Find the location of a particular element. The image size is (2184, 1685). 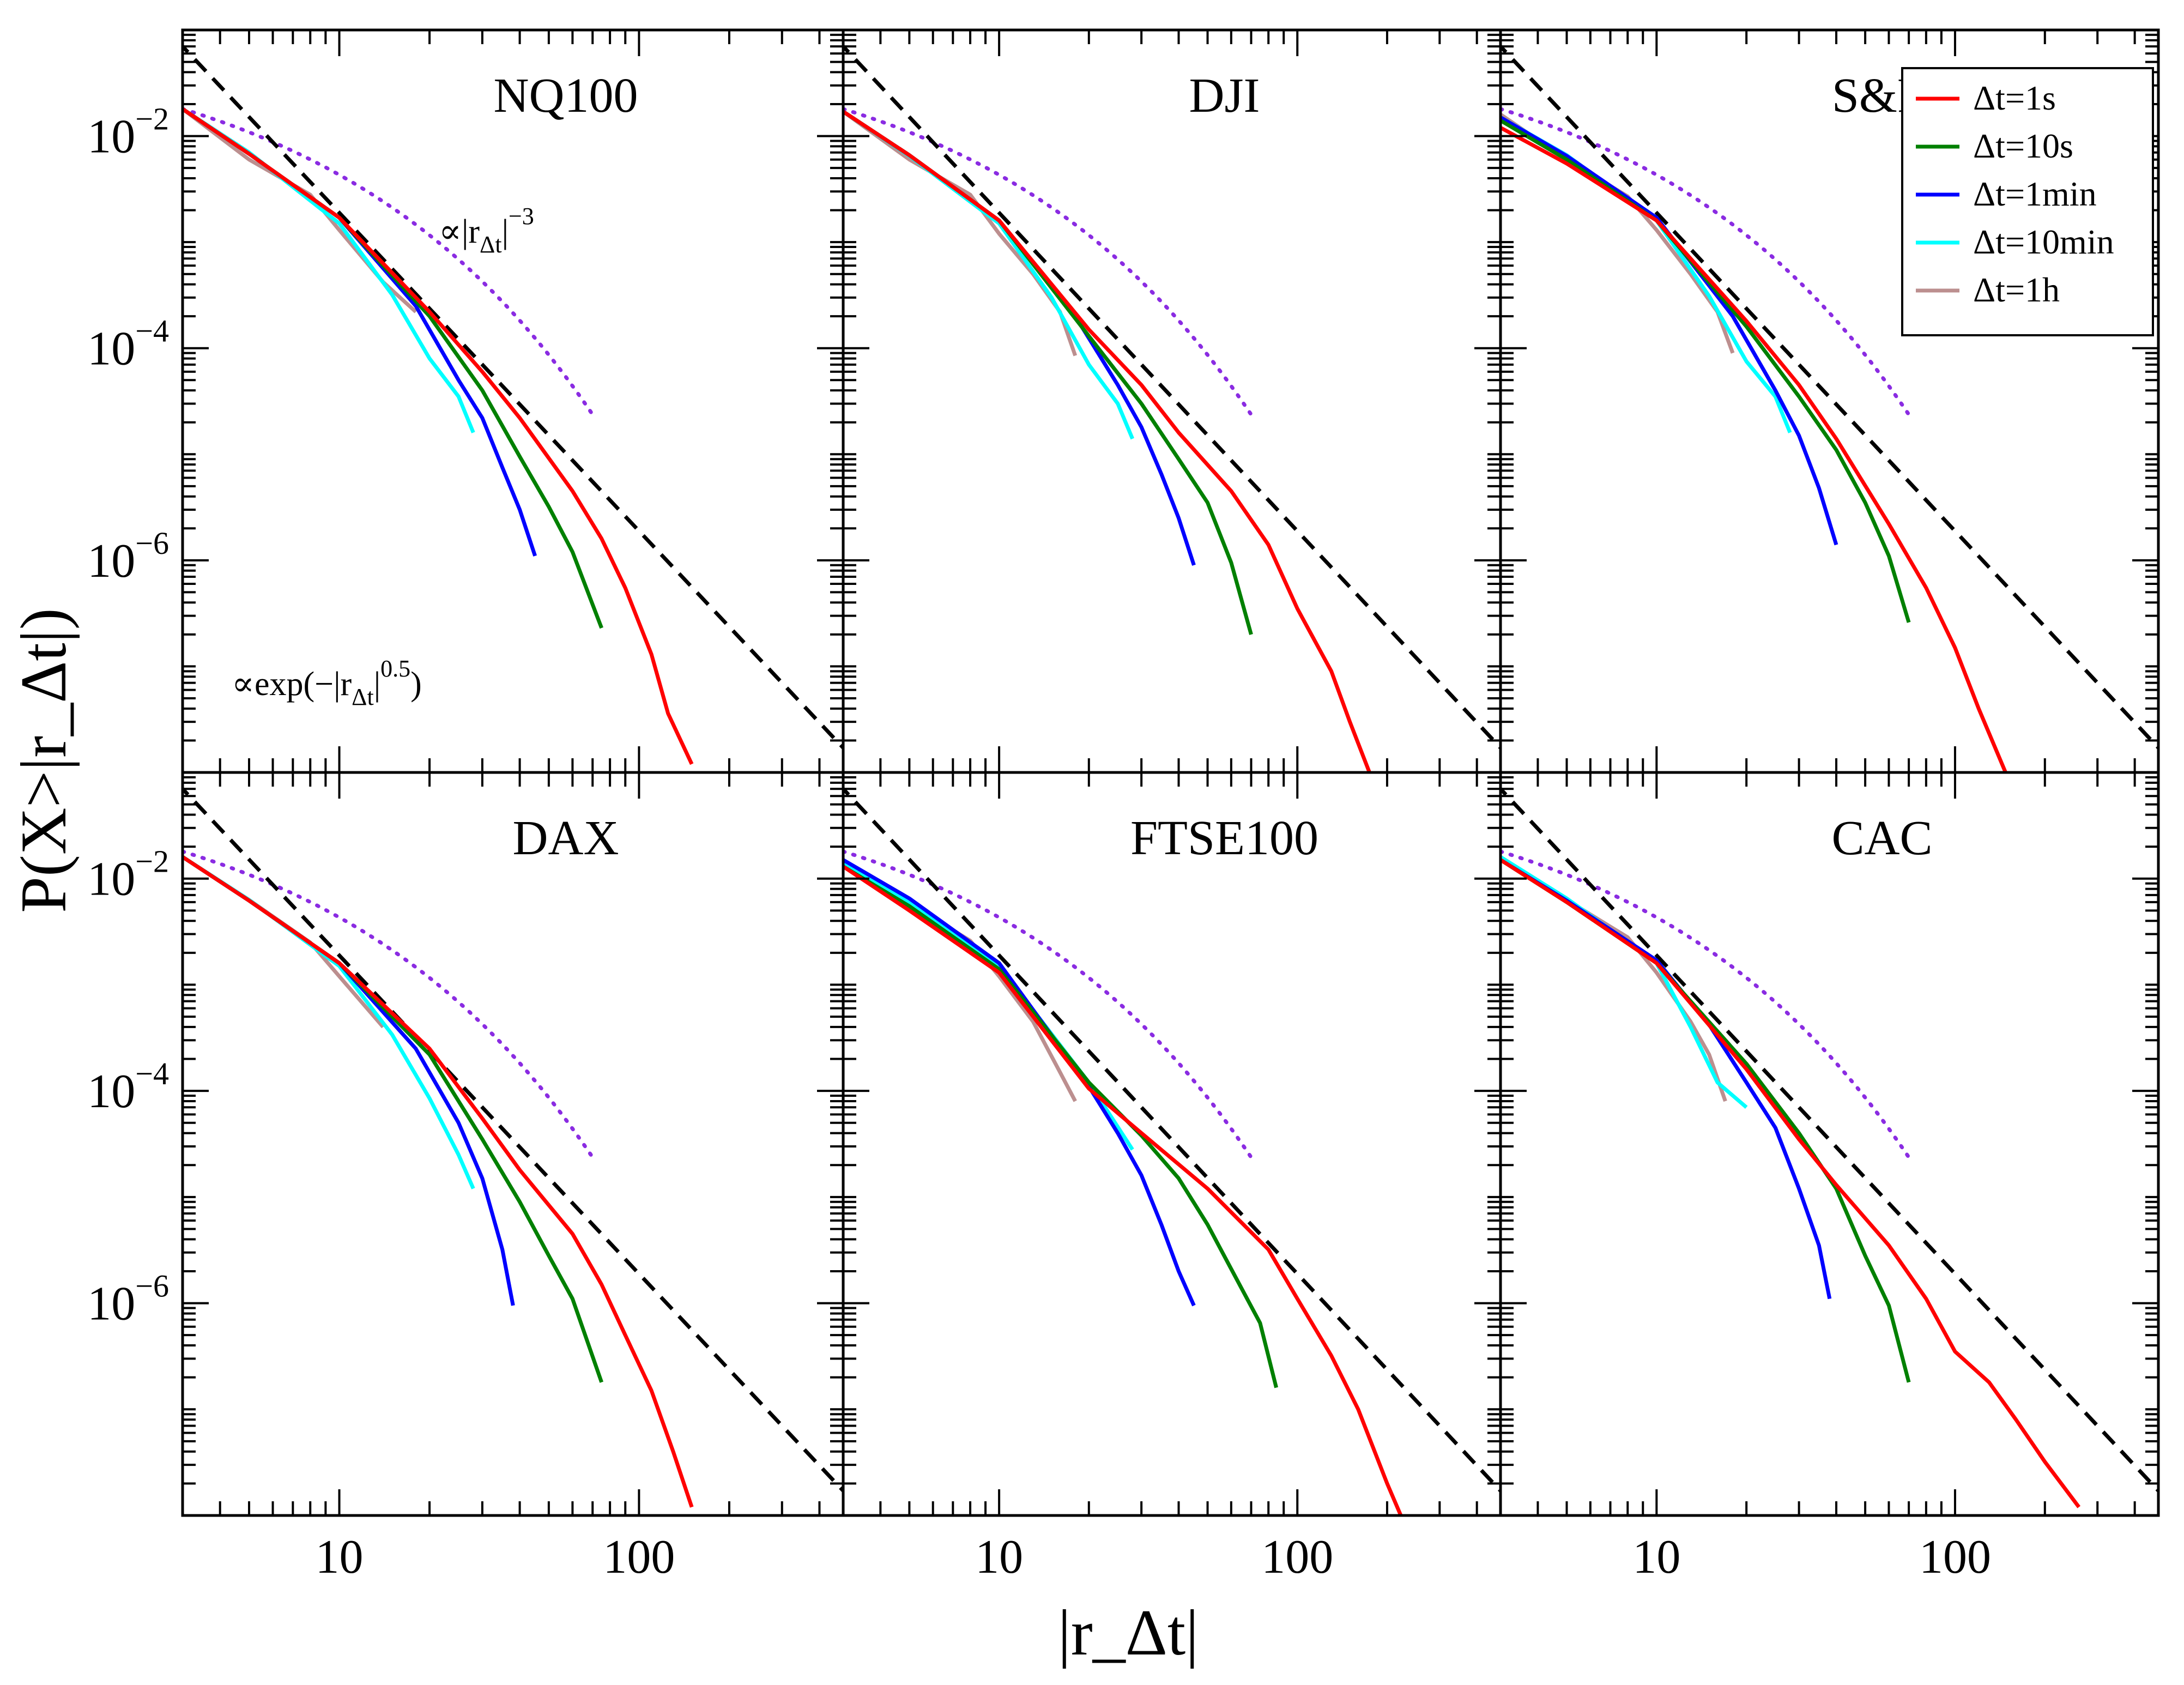

legend-label: Δt=10s is located at coordinates (2023, 145).